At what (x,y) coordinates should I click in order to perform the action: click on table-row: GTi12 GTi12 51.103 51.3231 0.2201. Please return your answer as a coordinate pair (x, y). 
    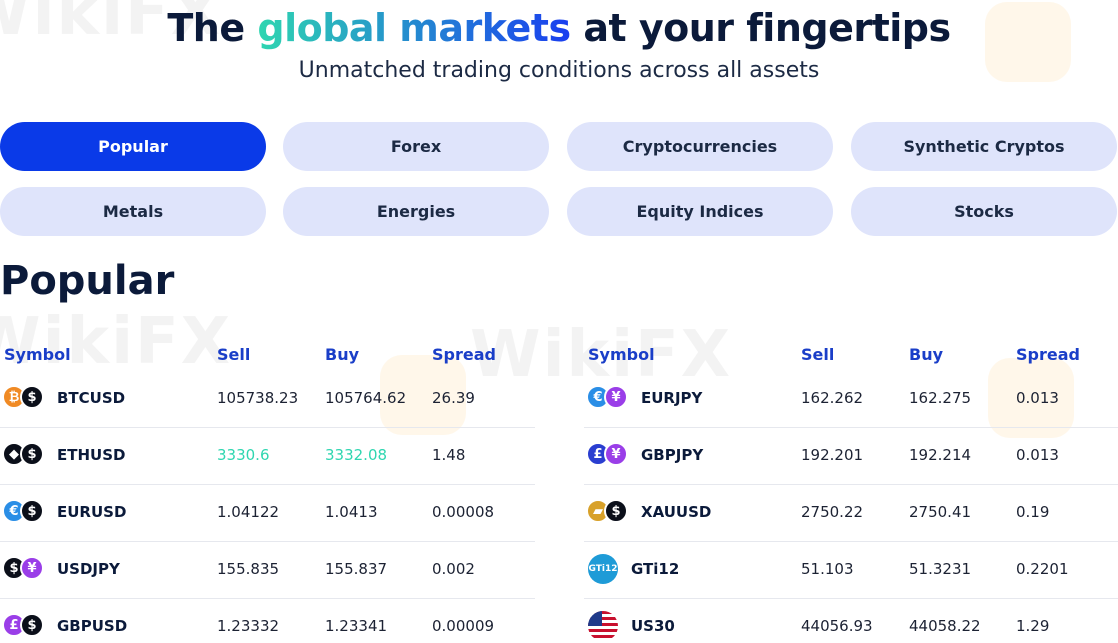
    Looking at the image, I should click on (851, 570).